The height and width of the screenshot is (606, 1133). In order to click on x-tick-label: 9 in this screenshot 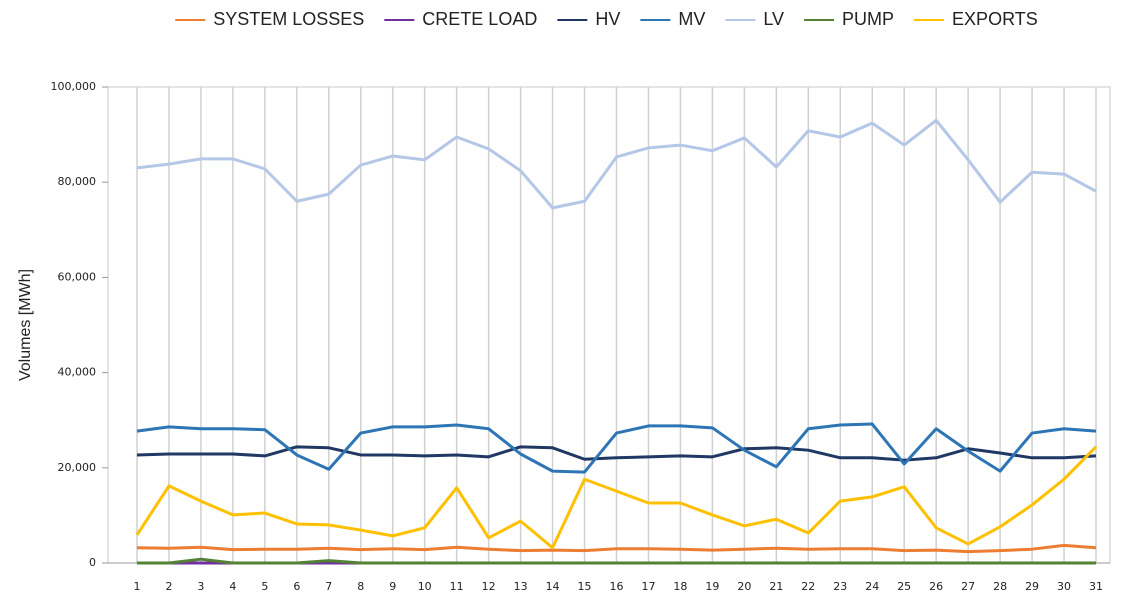, I will do `click(392, 586)`.